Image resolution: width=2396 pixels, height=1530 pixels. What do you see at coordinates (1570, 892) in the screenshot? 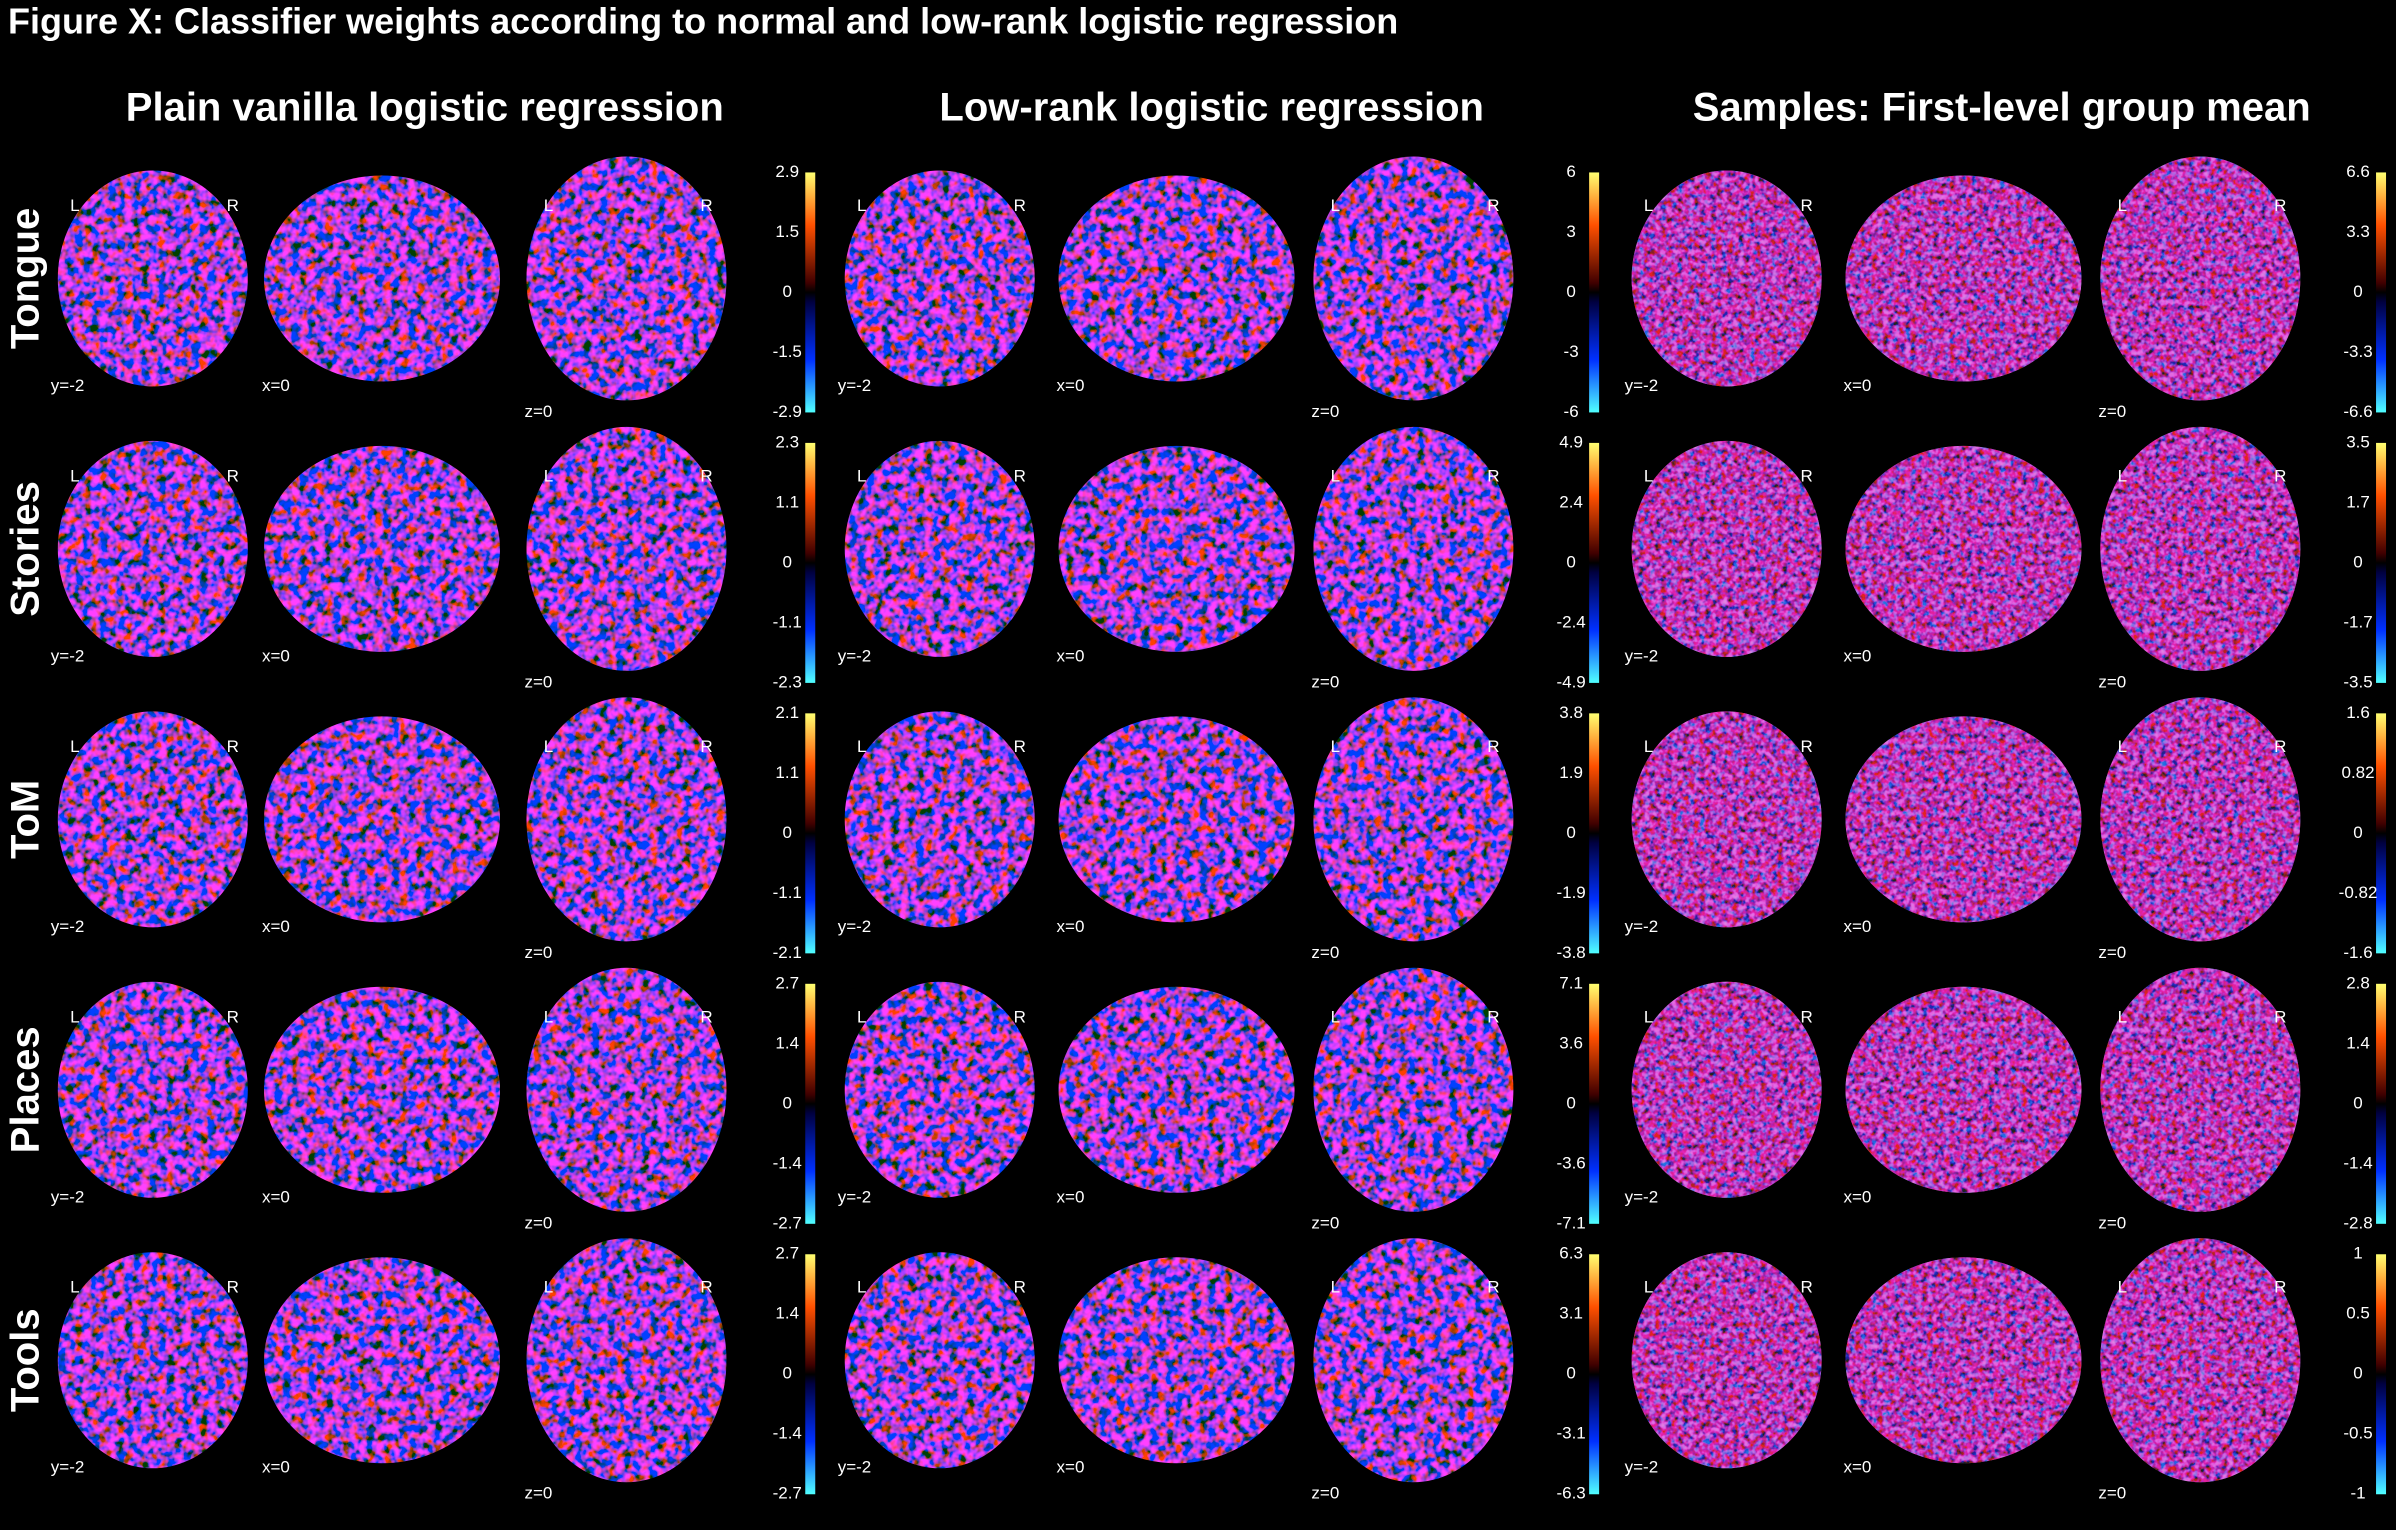
I see `colorbar-tick-label: -1.9` at bounding box center [1570, 892].